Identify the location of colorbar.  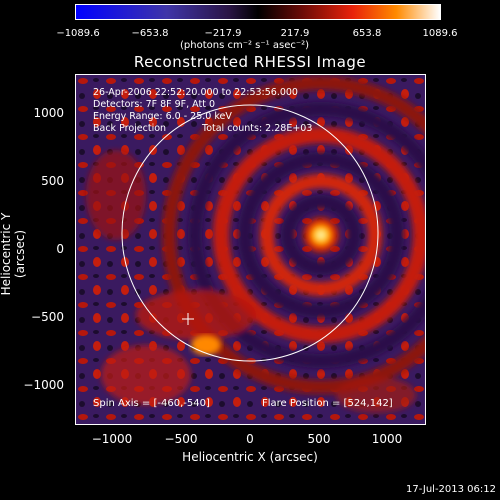
(258, 12).